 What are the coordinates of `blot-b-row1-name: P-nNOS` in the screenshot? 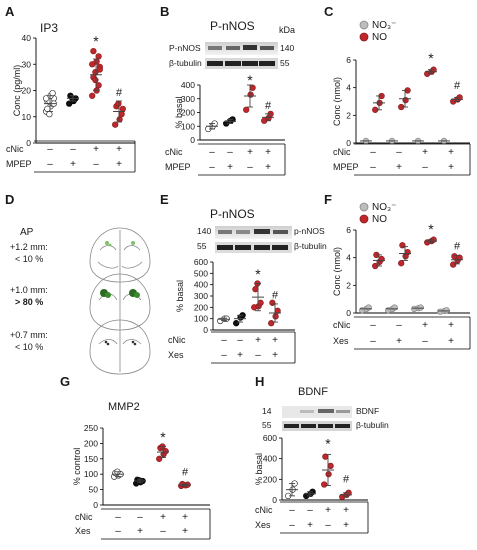 It's located at (185, 48).